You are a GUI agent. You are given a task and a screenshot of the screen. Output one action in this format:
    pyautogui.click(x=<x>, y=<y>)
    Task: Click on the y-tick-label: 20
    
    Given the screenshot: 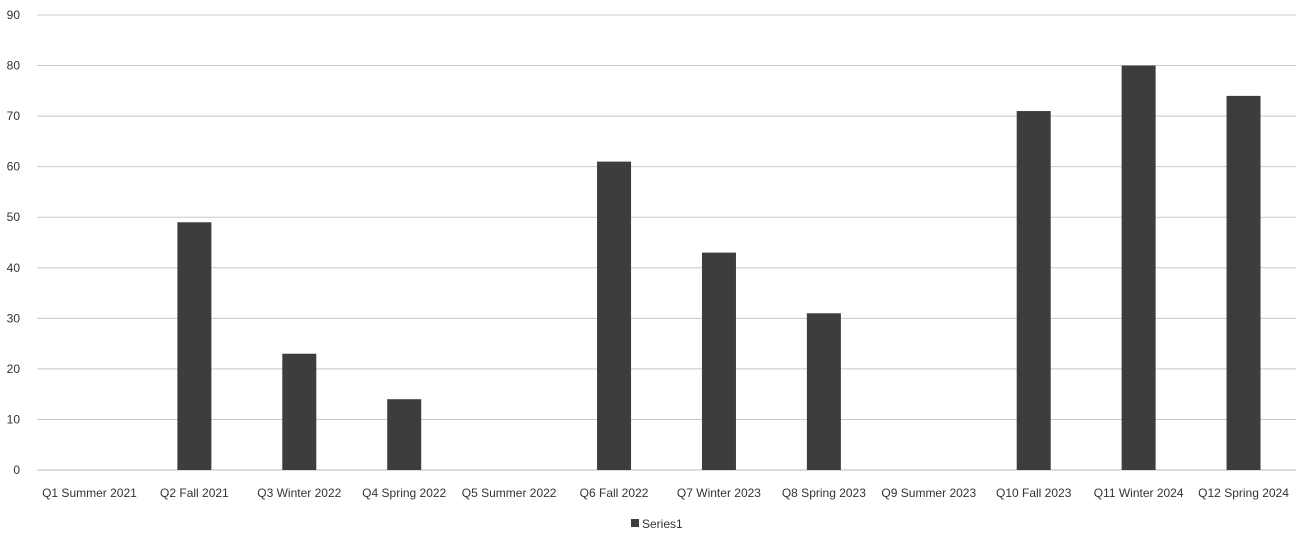 What is the action you would take?
    pyautogui.click(x=14, y=369)
    